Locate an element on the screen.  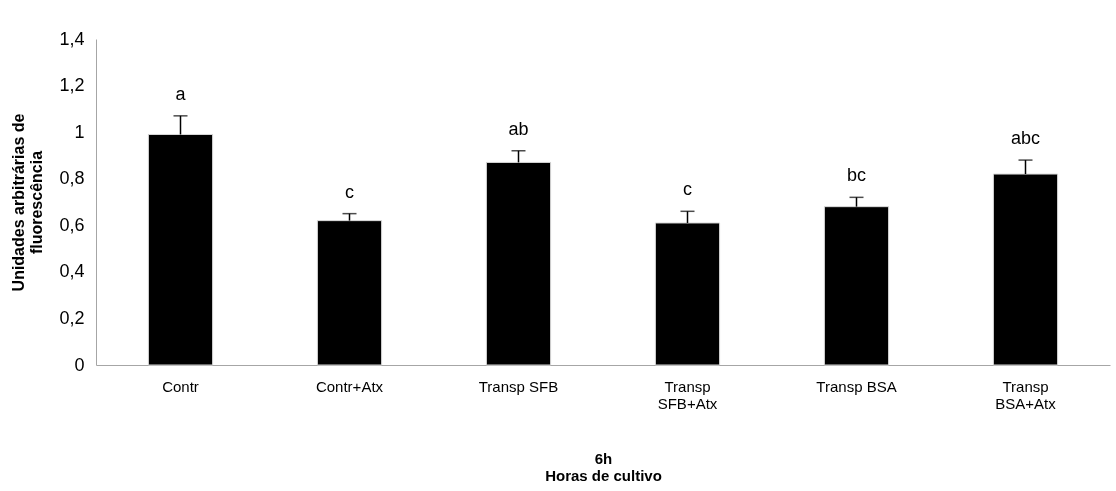
x-tick-label: Contr is located at coordinates (180, 386).